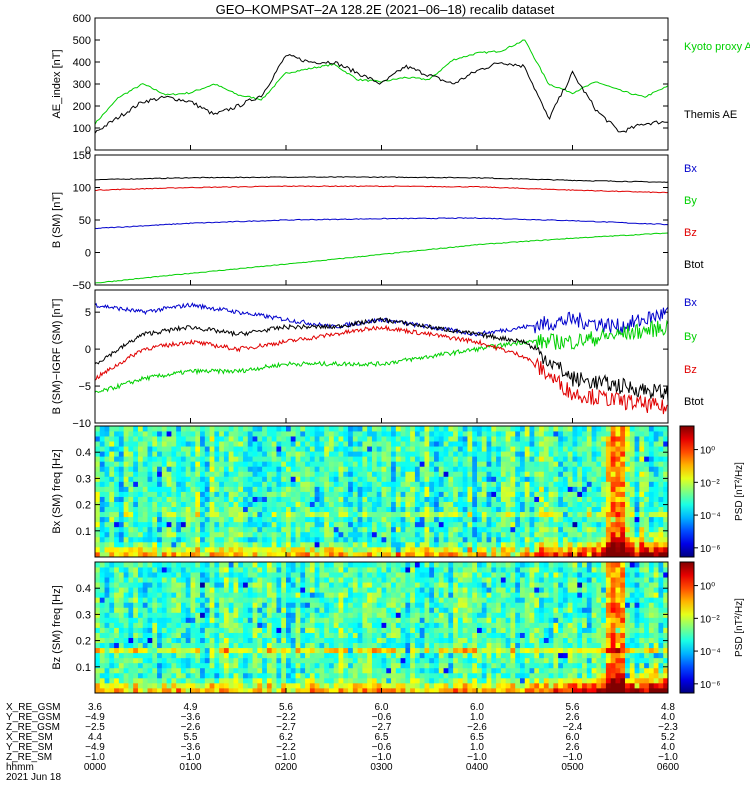 The image size is (750, 800). What do you see at coordinates (687, 491) in the screenshot?
I see `colorbar` at bounding box center [687, 491].